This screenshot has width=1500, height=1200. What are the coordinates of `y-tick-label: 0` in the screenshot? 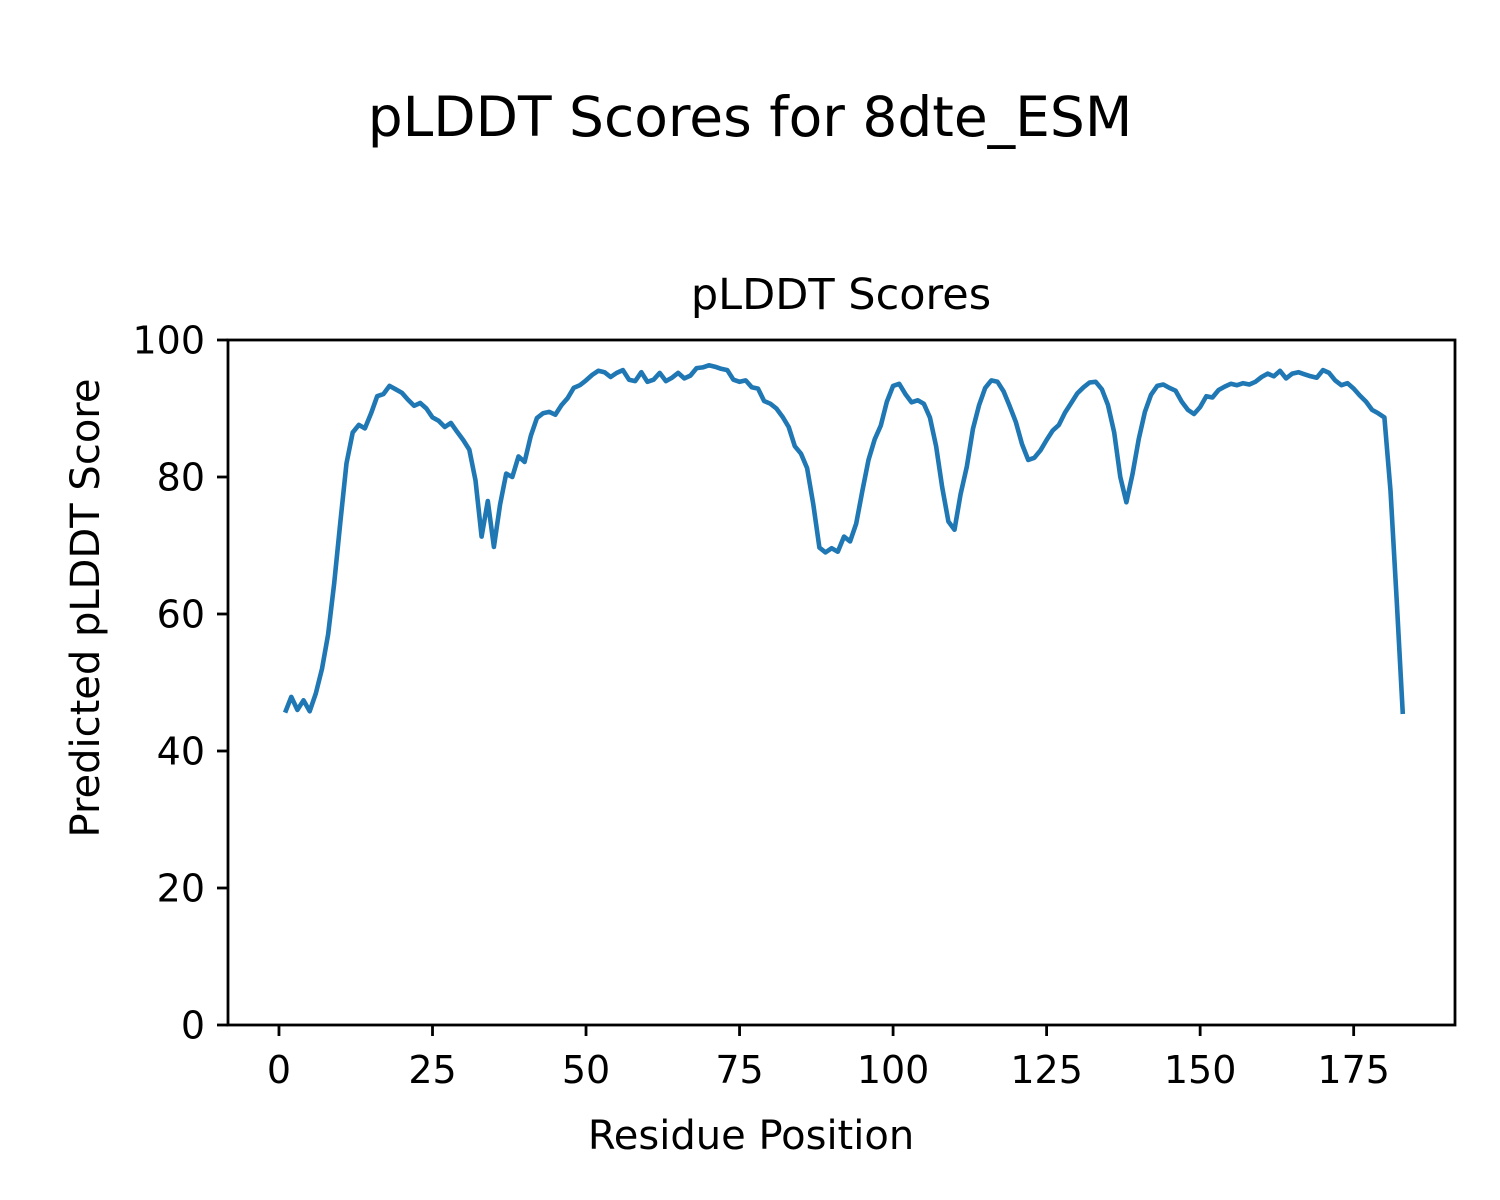 It's located at (193, 1026).